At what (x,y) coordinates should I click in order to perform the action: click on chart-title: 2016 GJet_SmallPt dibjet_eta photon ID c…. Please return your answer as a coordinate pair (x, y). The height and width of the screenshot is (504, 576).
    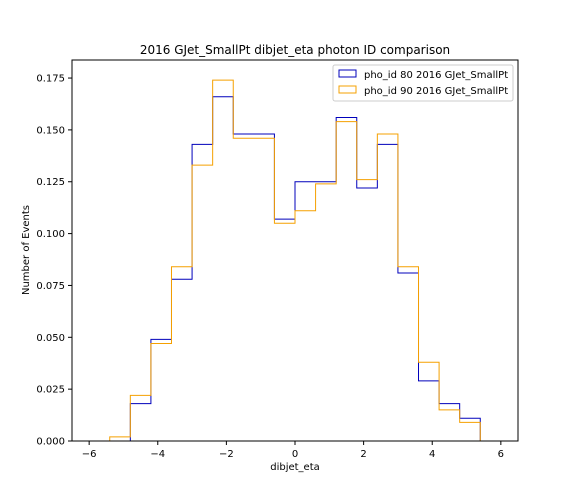
    Looking at the image, I should click on (295, 50).